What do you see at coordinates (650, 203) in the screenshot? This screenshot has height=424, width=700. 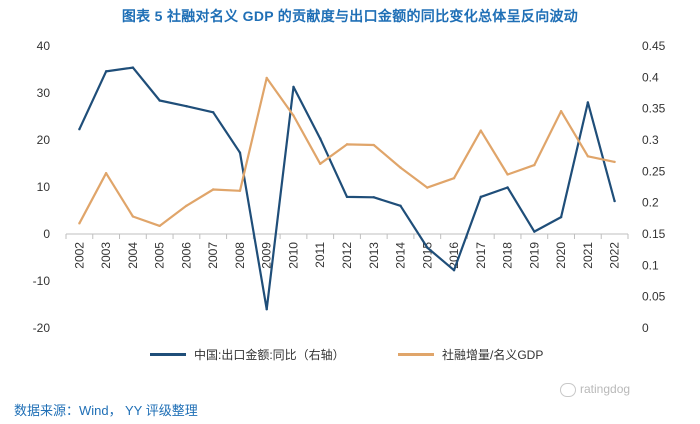 I see `y-right-tick-label: 0.2` at bounding box center [650, 203].